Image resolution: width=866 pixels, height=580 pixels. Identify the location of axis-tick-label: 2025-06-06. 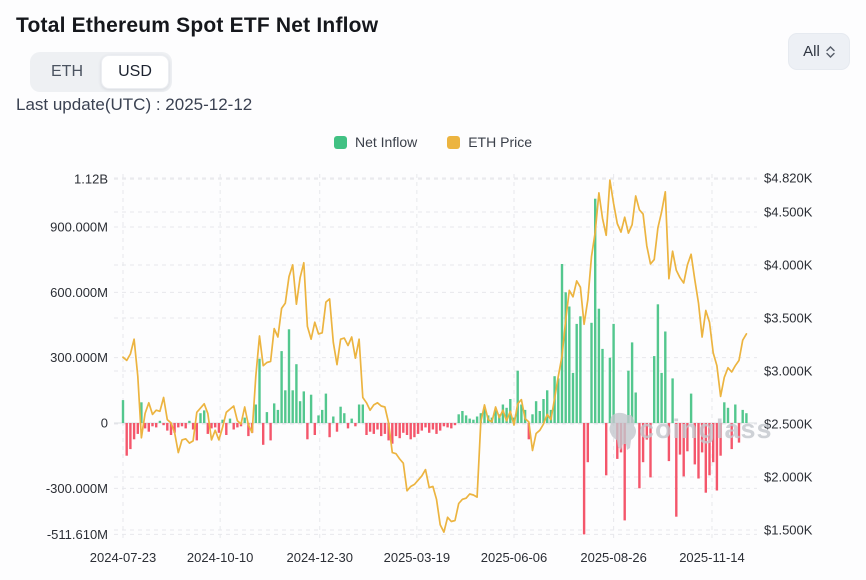
(514, 557).